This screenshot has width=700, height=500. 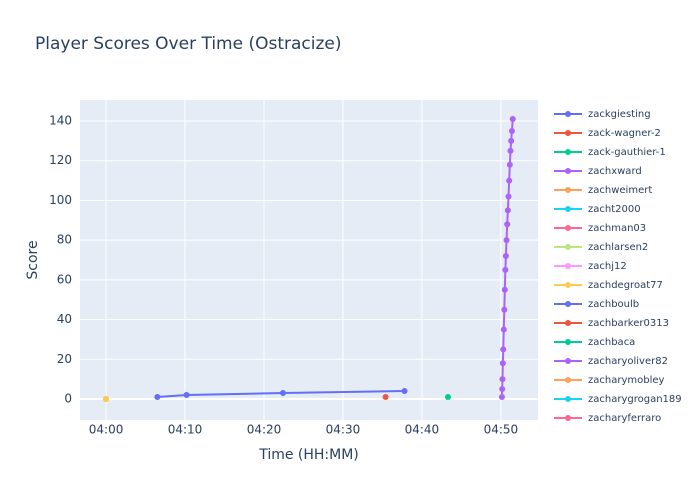 I want to click on series-line, so click(x=281, y=394).